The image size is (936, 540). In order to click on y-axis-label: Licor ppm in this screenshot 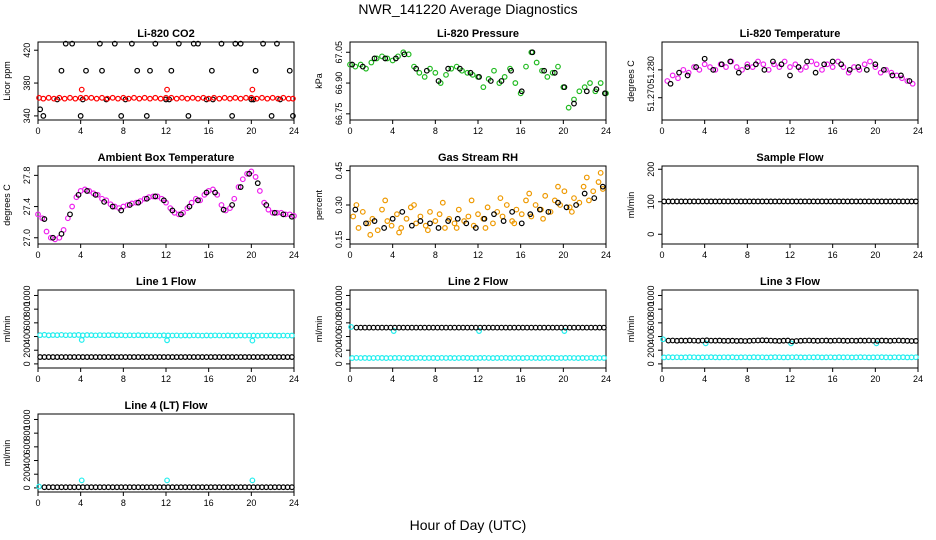, I will do `click(7, 81)`.